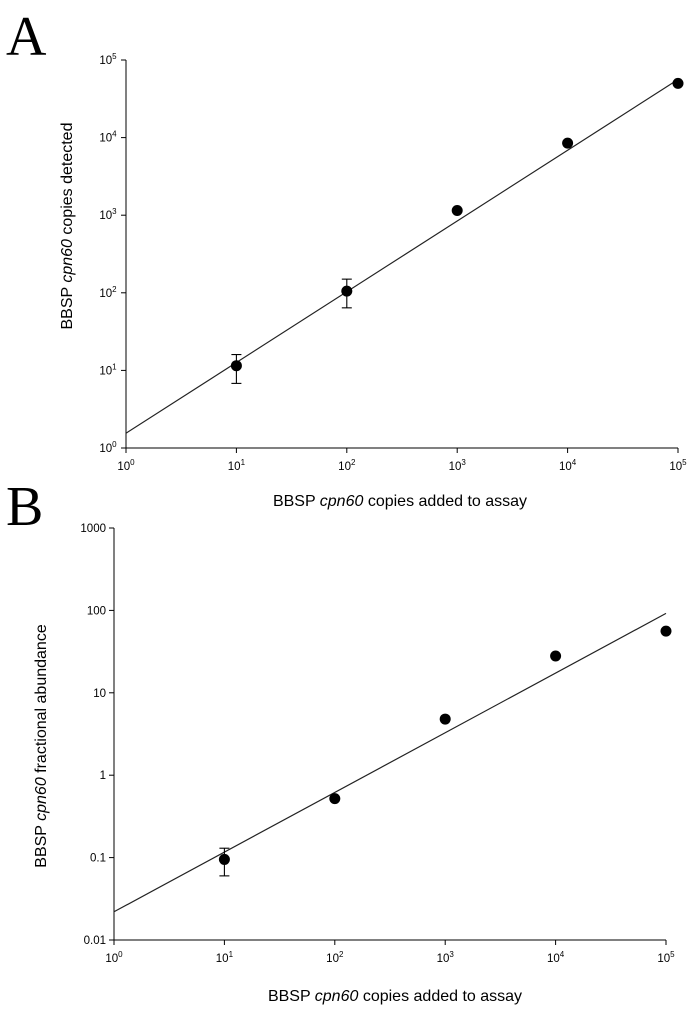 This screenshot has width=690, height=1013. I want to click on panel-b-y-tick-label: 0.01, so click(95, 941).